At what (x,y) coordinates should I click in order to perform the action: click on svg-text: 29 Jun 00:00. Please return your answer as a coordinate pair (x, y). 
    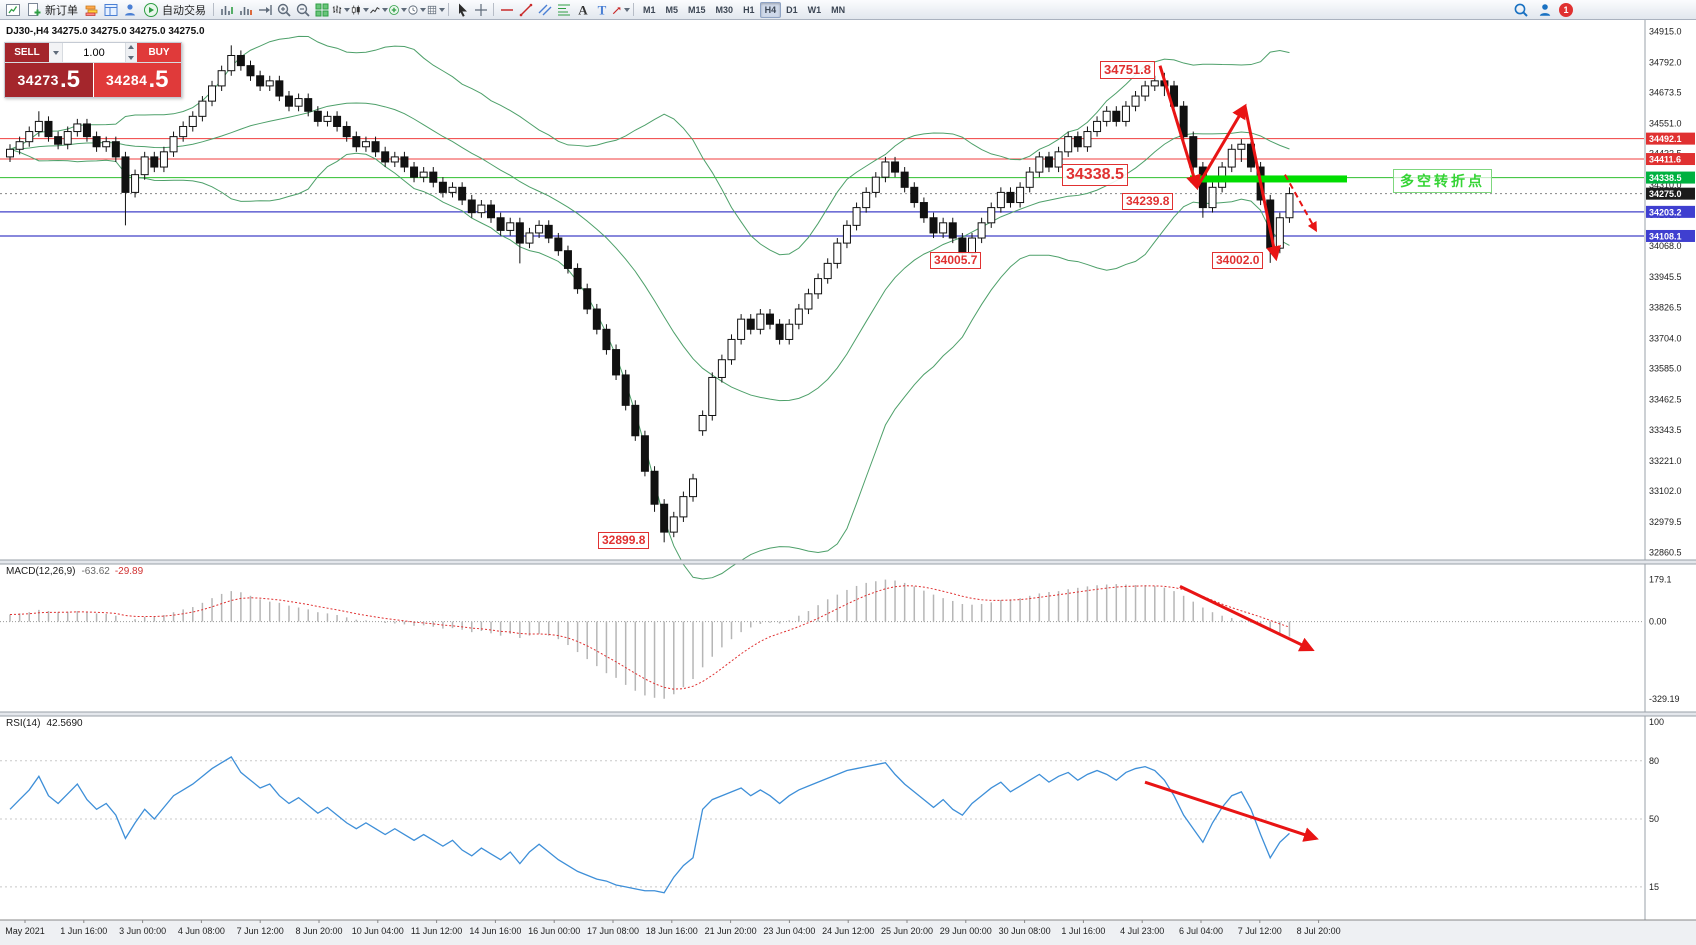
    Looking at the image, I should click on (966, 931).